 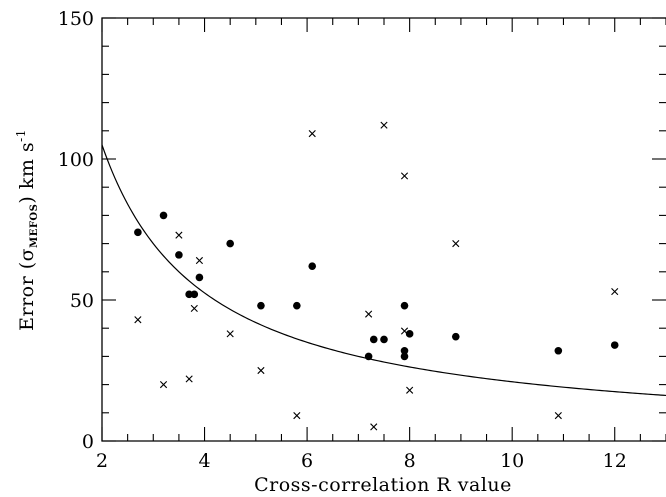 I want to click on x-tick-label: 2, so click(x=102, y=461).